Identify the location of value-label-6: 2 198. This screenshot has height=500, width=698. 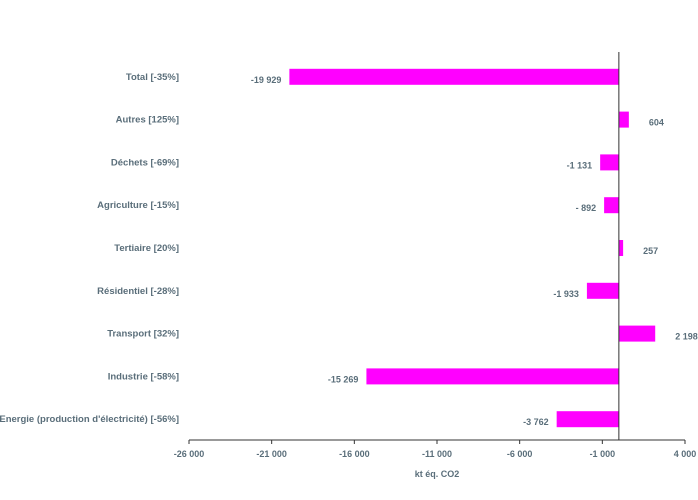
(686, 337).